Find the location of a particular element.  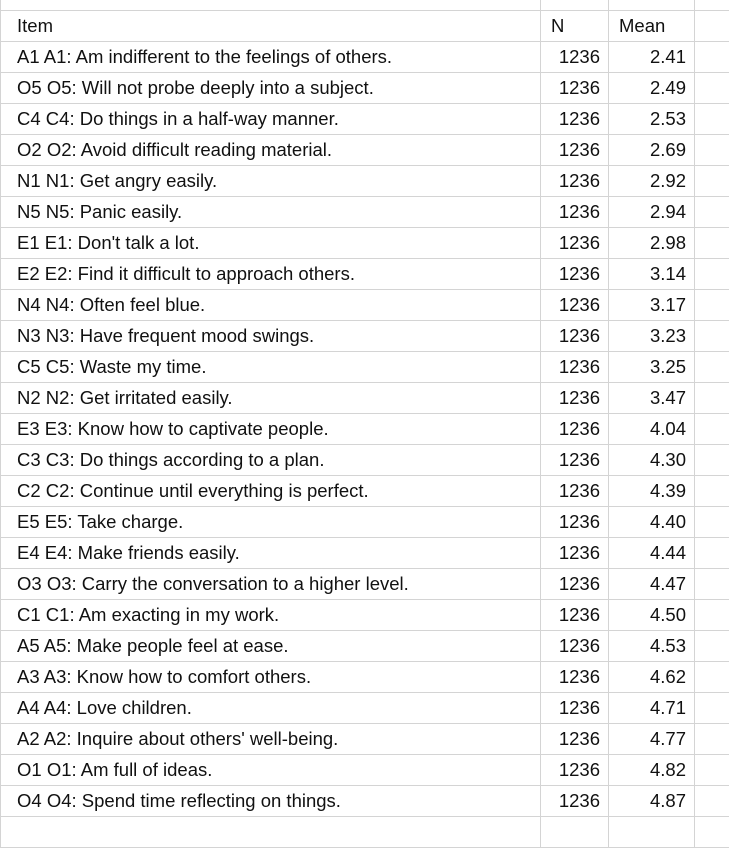

mean-cell: 4.82 is located at coordinates (652, 769).